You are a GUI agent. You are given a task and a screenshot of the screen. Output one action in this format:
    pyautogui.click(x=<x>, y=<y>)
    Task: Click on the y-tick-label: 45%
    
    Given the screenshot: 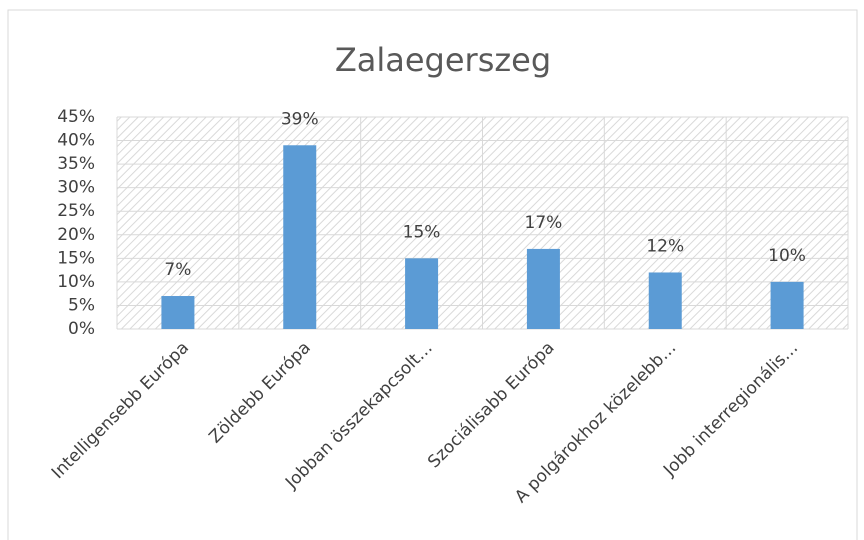 What is the action you would take?
    pyautogui.click(x=76, y=117)
    